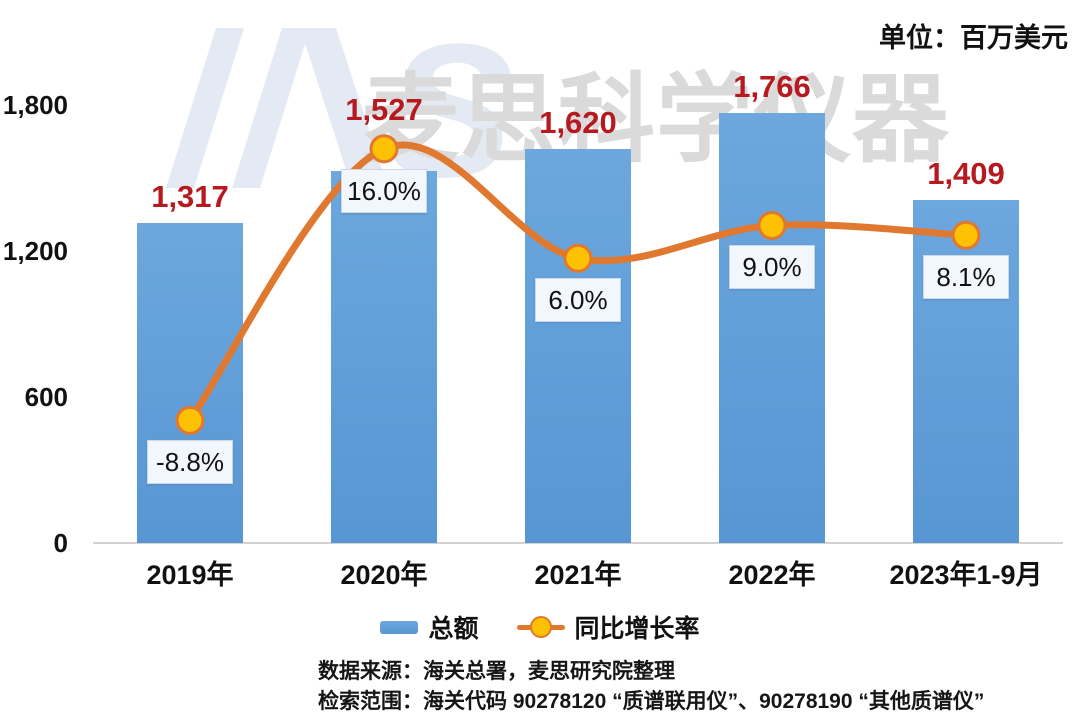  Describe the element at coordinates (578, 122) in the screenshot. I see `bar-value-label: 1,620` at that location.